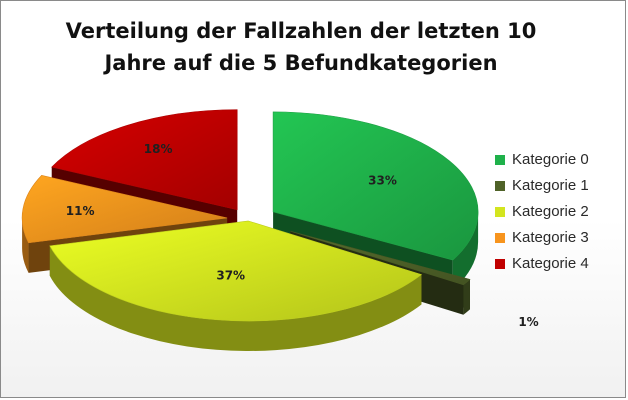 The height and width of the screenshot is (400, 628). Describe the element at coordinates (301, 63) in the screenshot. I see `chart-title-line-2: Jahre auf die 5 Befundkategorien` at that location.